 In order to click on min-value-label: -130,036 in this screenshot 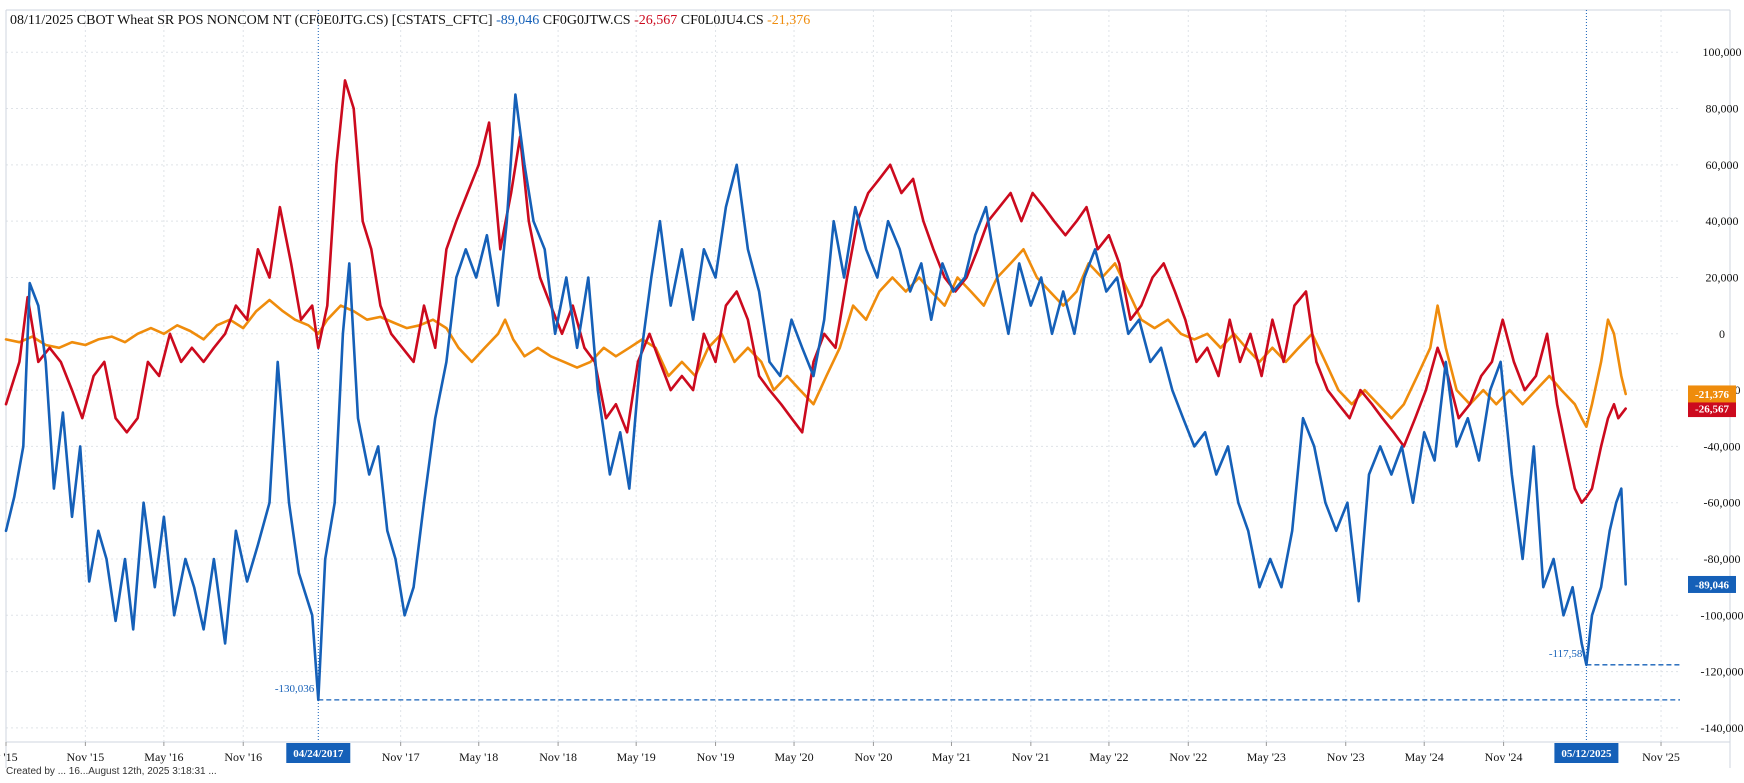, I will do `click(295, 689)`.